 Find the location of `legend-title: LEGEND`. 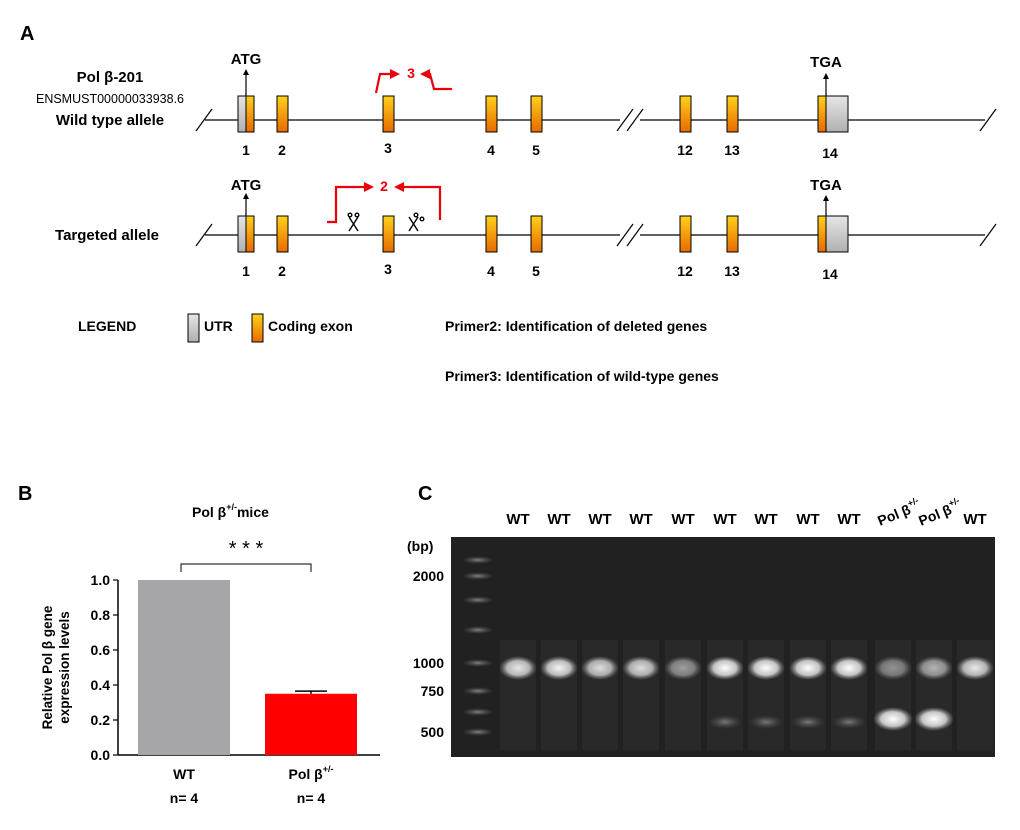

legend-title: LEGEND is located at coordinates (107, 326).